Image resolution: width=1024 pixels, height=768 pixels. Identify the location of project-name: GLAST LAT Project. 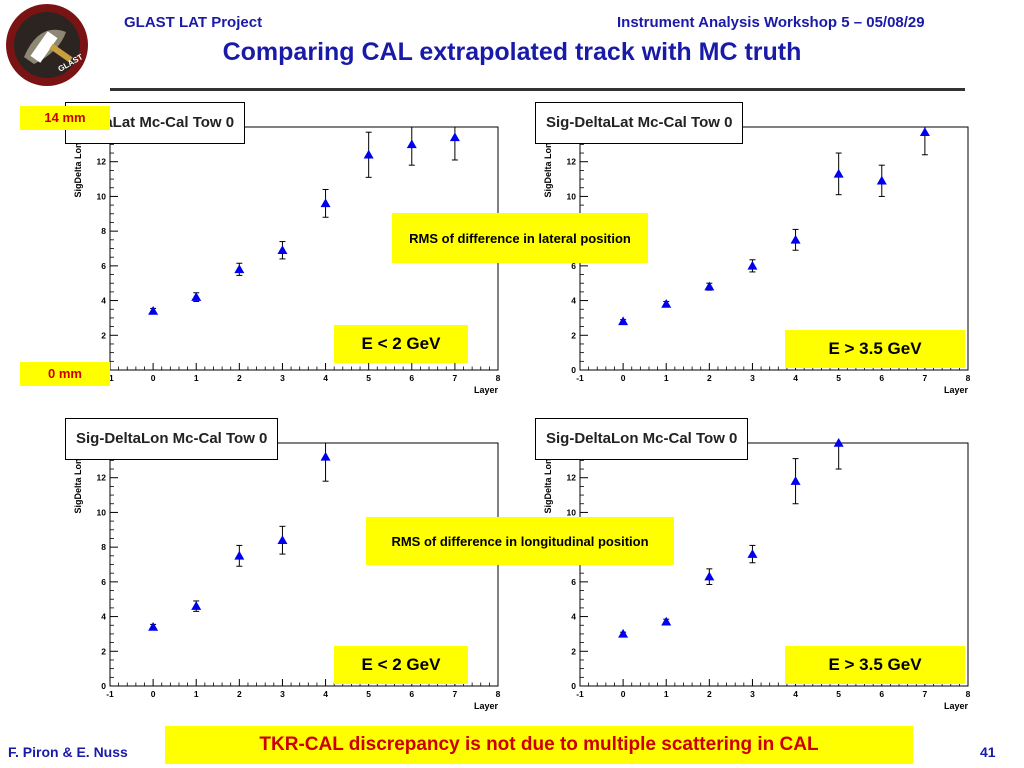
(193, 22).